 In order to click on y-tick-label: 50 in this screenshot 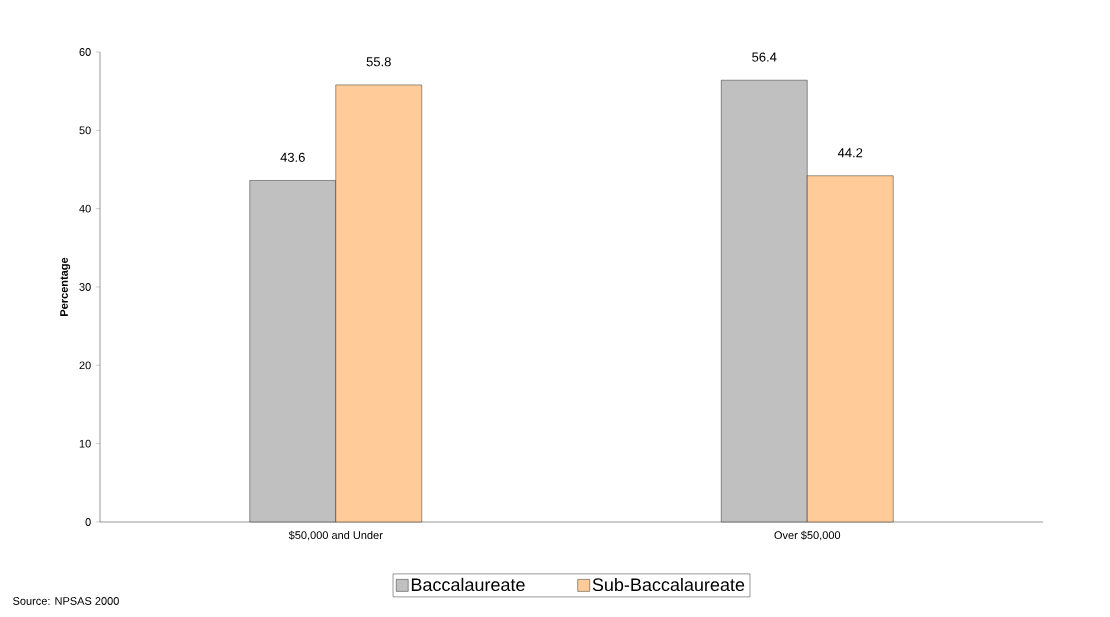, I will do `click(85, 130)`.